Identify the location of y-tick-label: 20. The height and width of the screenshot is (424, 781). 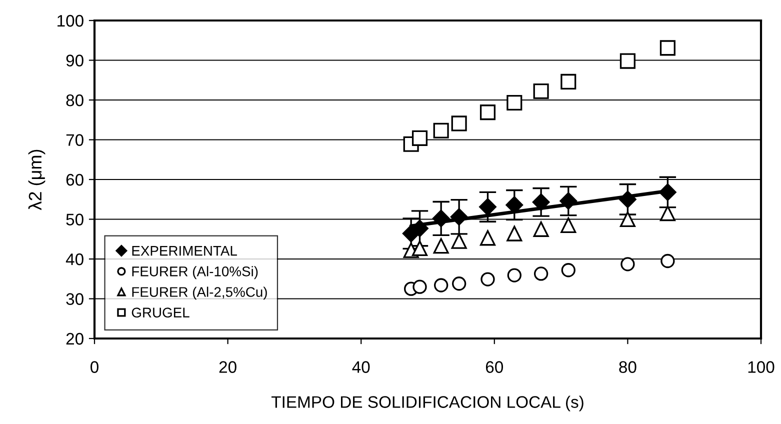
(75, 338).